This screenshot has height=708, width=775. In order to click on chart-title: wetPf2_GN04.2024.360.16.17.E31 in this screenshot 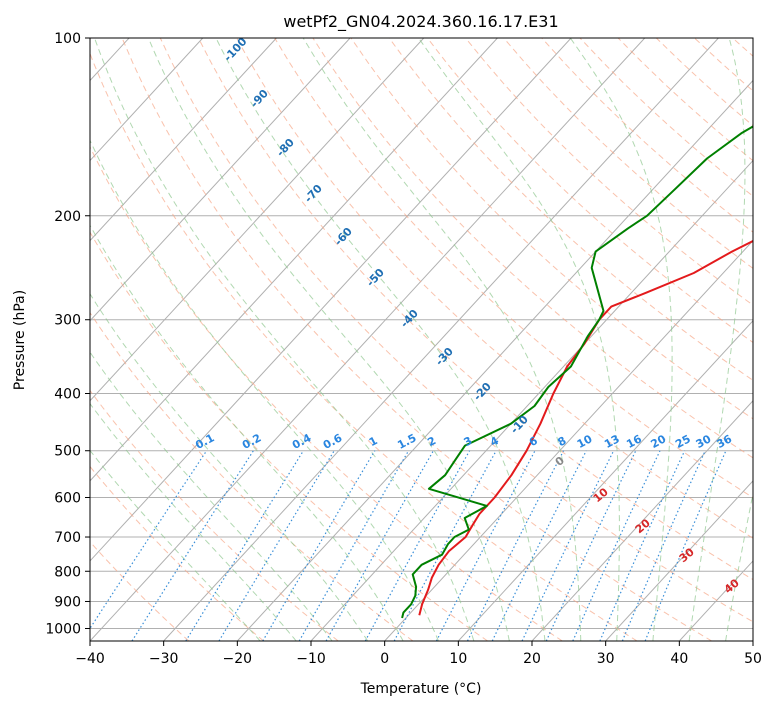, I will do `click(420, 22)`.